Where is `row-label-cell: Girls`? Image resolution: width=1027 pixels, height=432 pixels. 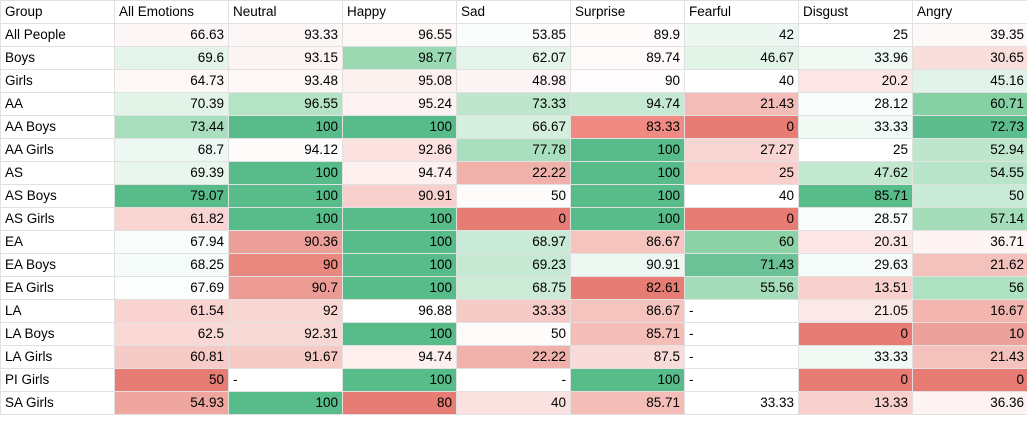
row-label-cell: Girls is located at coordinates (57, 81).